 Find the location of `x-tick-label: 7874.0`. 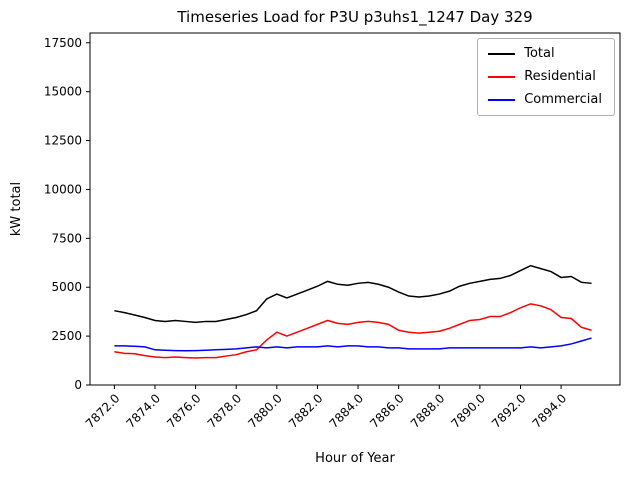

x-tick-label: 7874.0 is located at coordinates (144, 411).